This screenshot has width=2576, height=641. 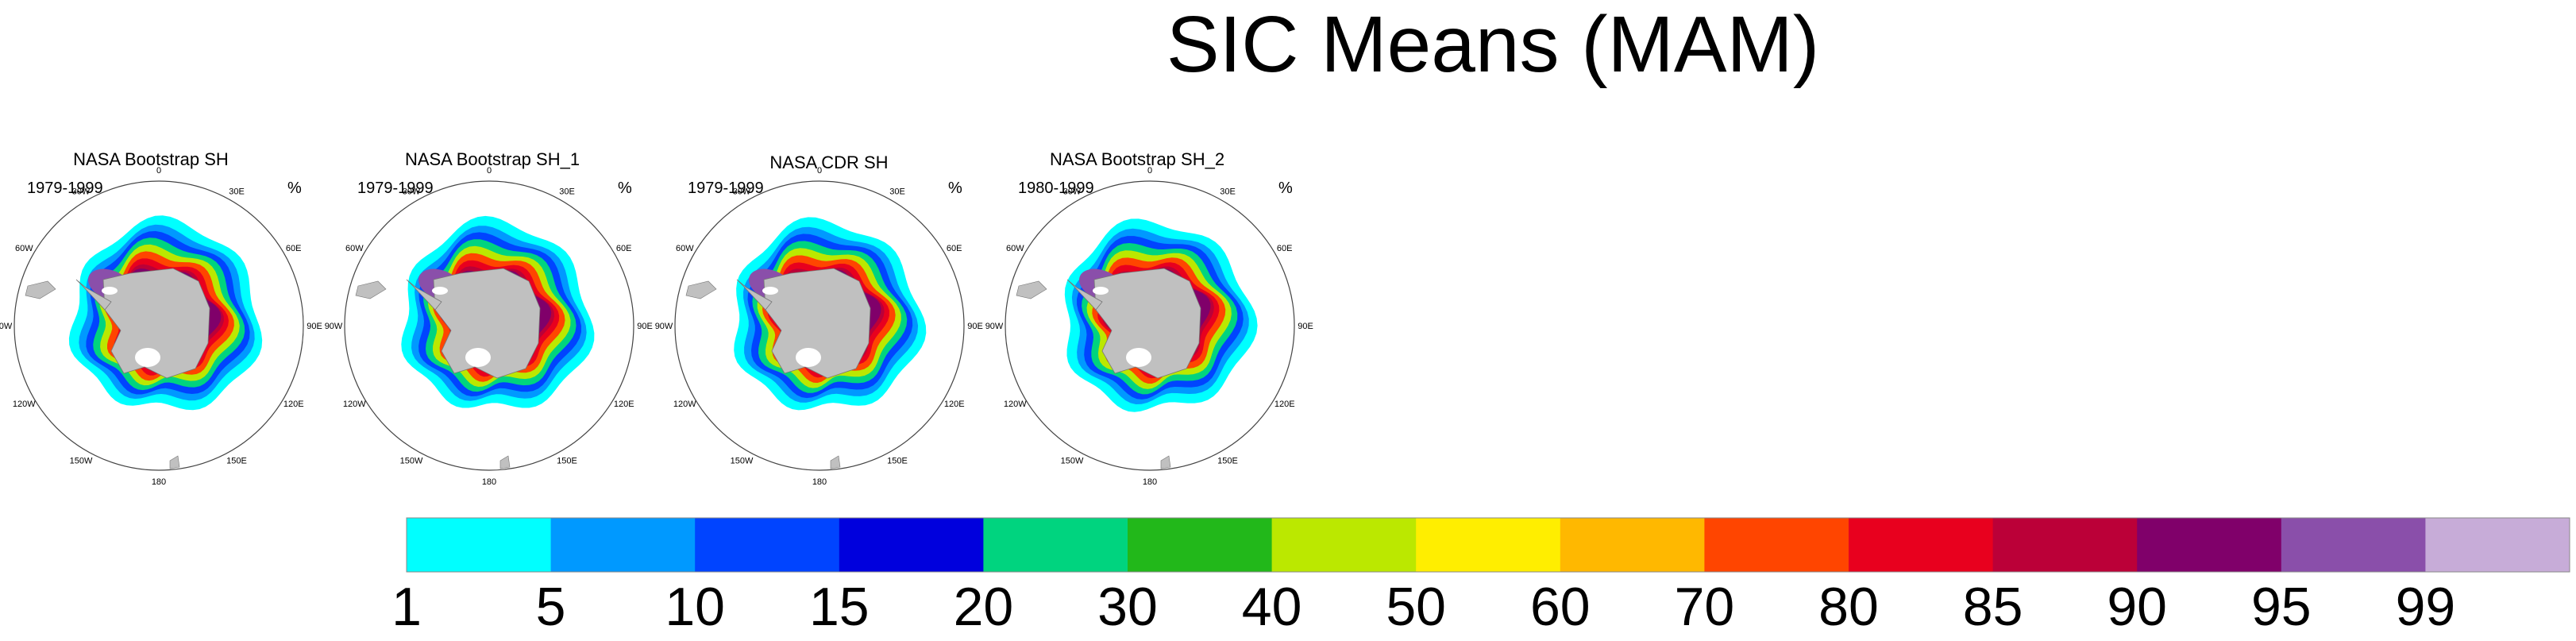 What do you see at coordinates (829, 162) in the screenshot?
I see `panel-3-title: NASA CDR SH` at bounding box center [829, 162].